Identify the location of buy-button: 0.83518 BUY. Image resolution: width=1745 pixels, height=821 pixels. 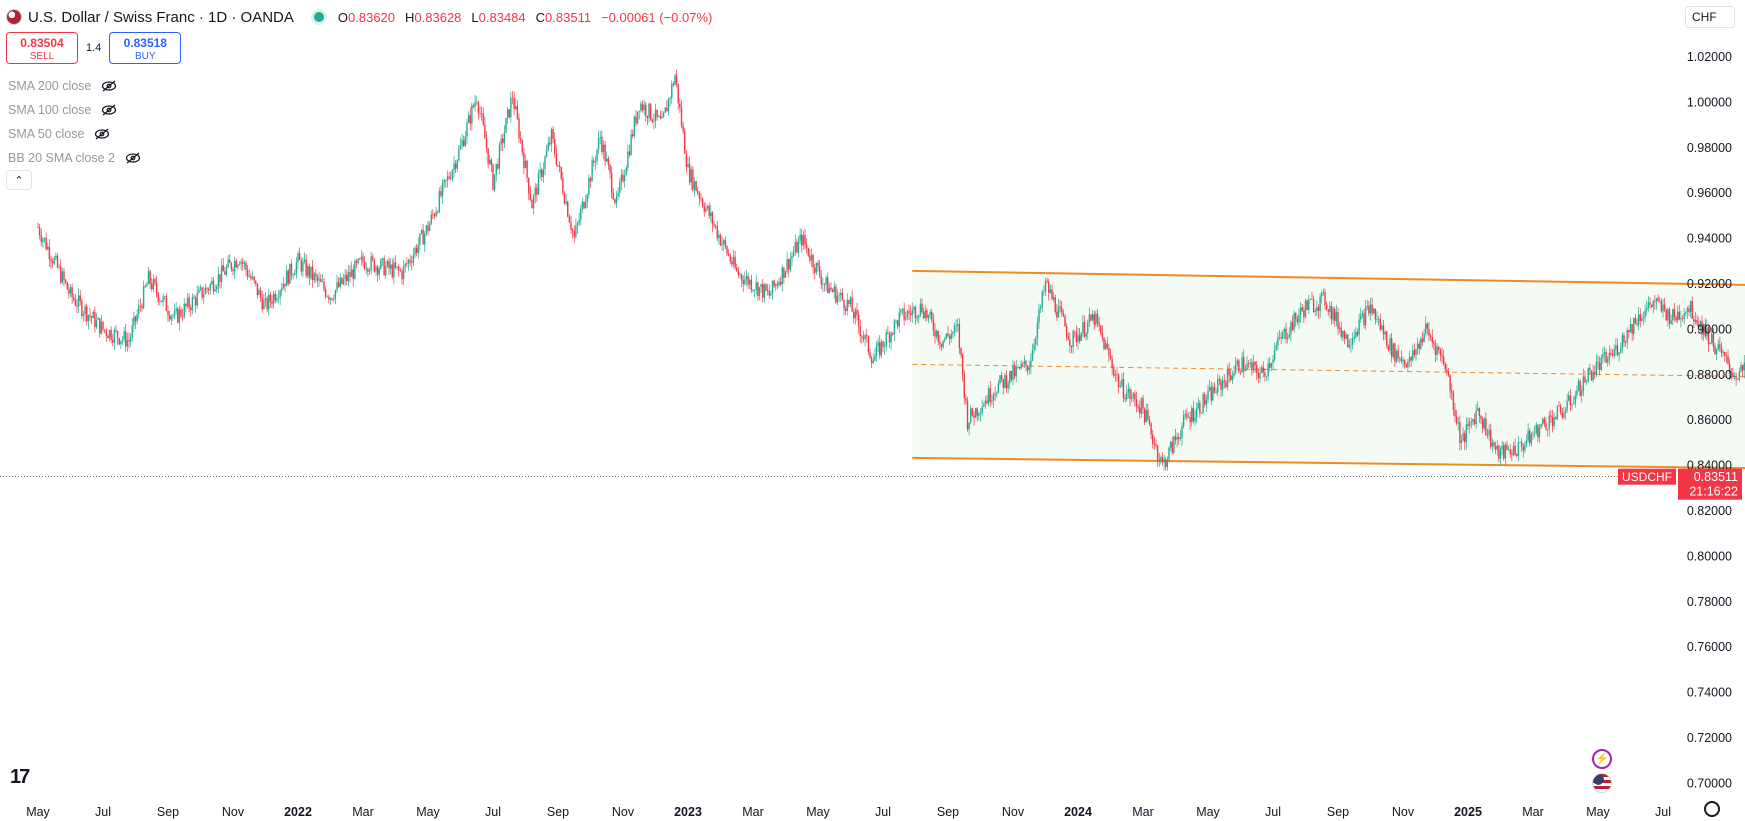
(145, 48).